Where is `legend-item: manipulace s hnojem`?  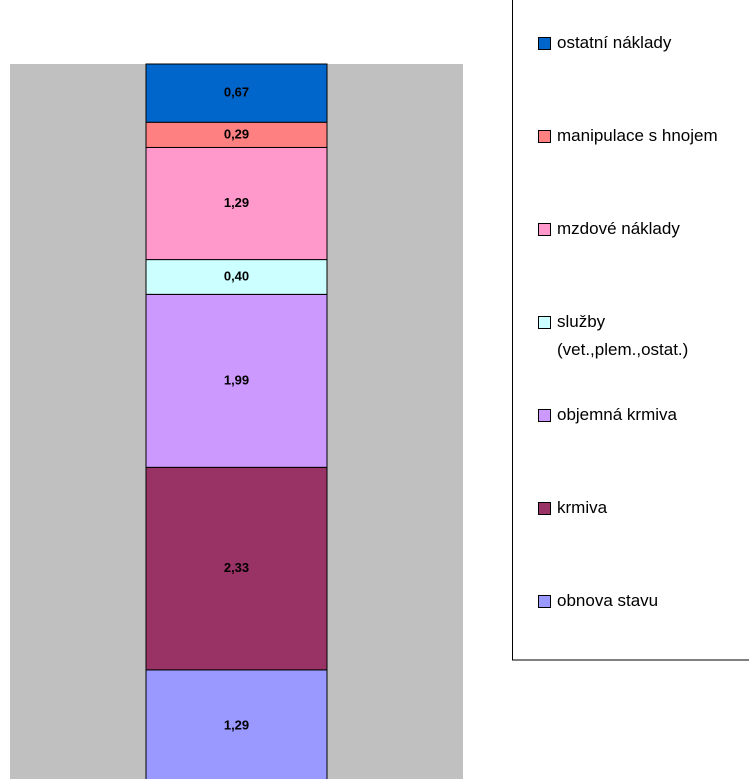 legend-item: manipulace s hnojem is located at coordinates (640, 136).